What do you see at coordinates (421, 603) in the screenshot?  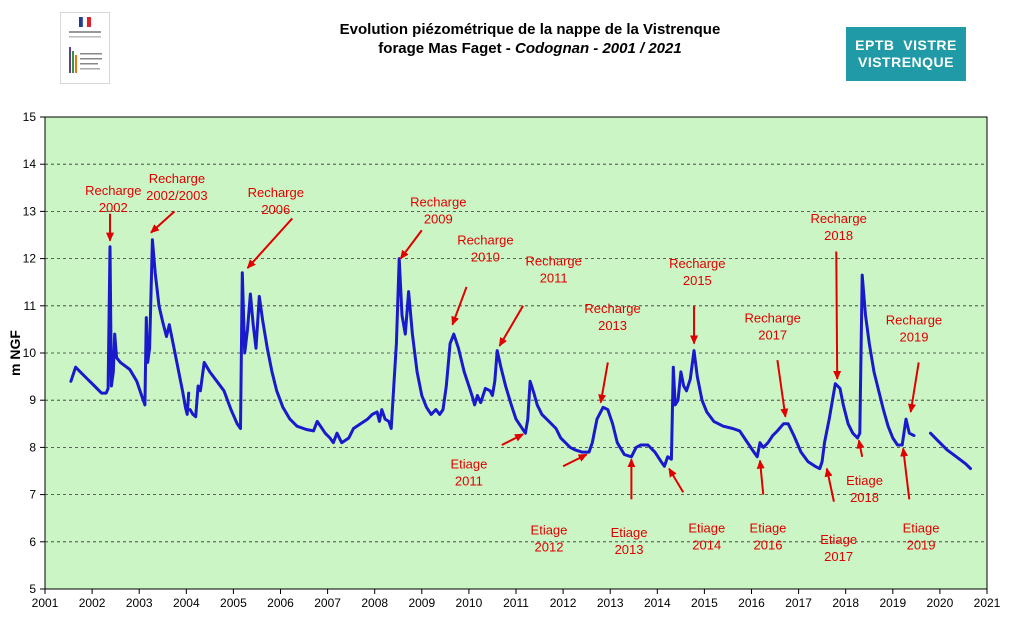 I see `x-tick-label: 2009` at bounding box center [421, 603].